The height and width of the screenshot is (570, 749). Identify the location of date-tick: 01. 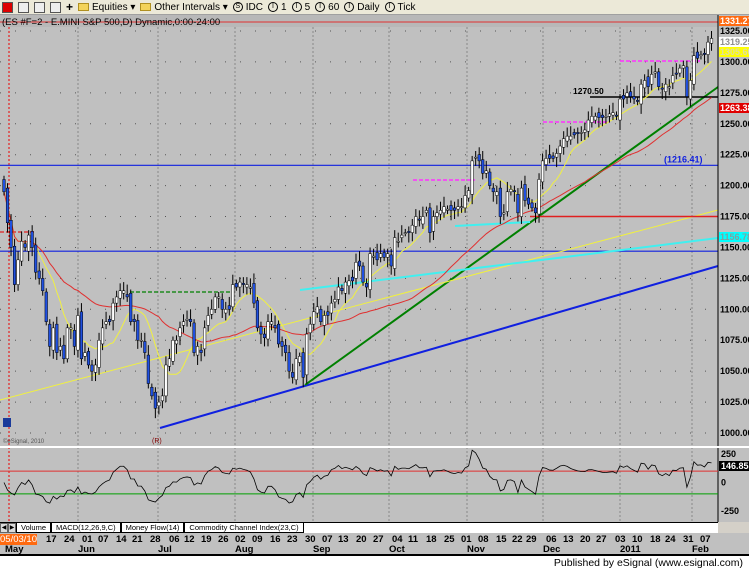
(466, 539).